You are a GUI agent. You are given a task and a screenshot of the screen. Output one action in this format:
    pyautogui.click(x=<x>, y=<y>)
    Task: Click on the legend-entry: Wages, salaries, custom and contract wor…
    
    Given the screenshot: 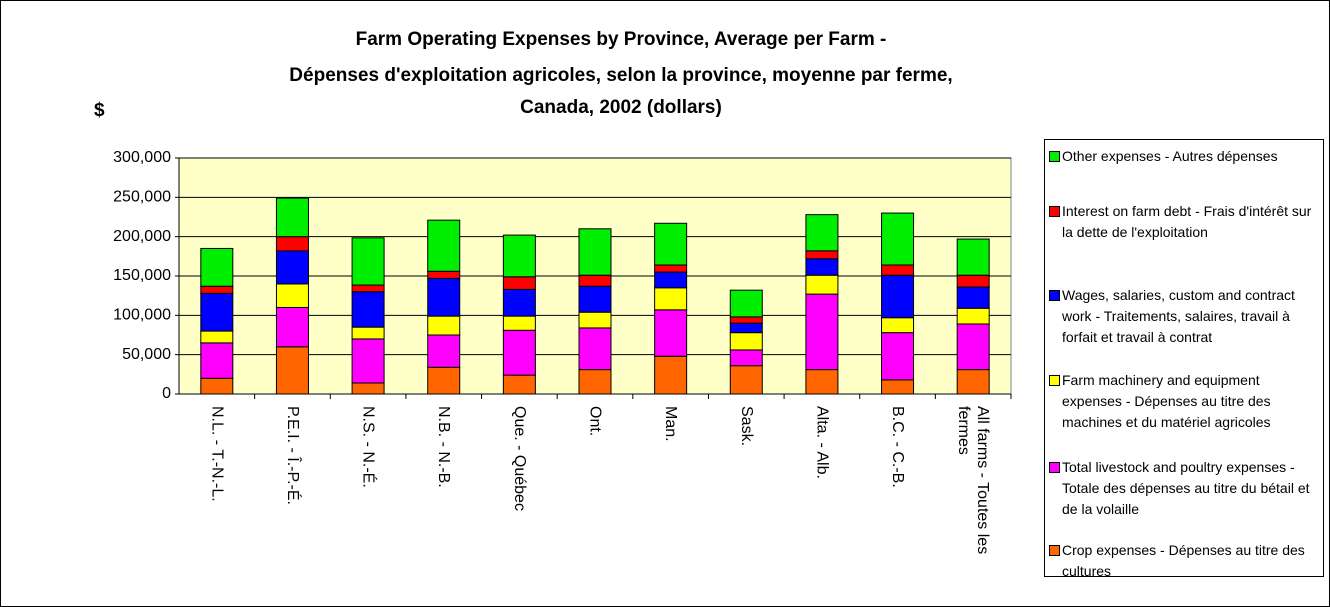 What is the action you would take?
    pyautogui.click(x=1185, y=316)
    